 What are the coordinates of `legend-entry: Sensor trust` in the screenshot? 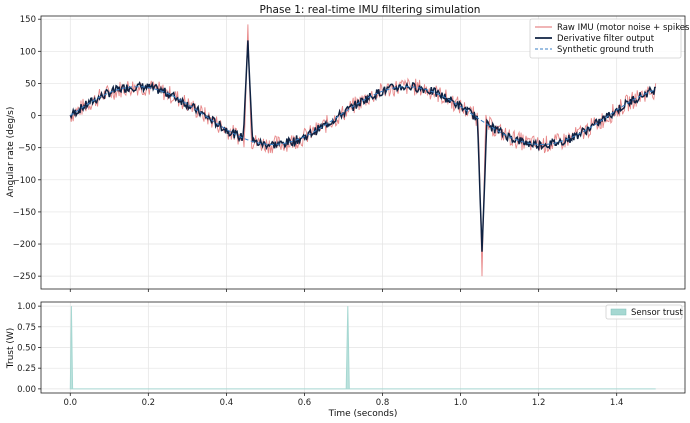 It's located at (657, 313).